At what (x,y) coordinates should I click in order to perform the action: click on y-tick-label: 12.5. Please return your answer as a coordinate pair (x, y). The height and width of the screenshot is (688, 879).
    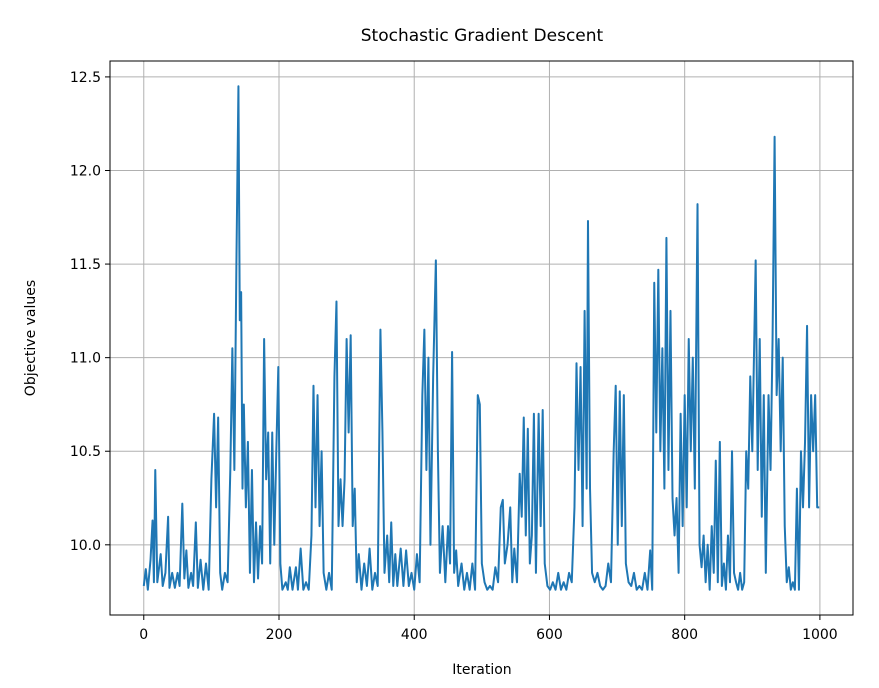
    Looking at the image, I should click on (85, 78).